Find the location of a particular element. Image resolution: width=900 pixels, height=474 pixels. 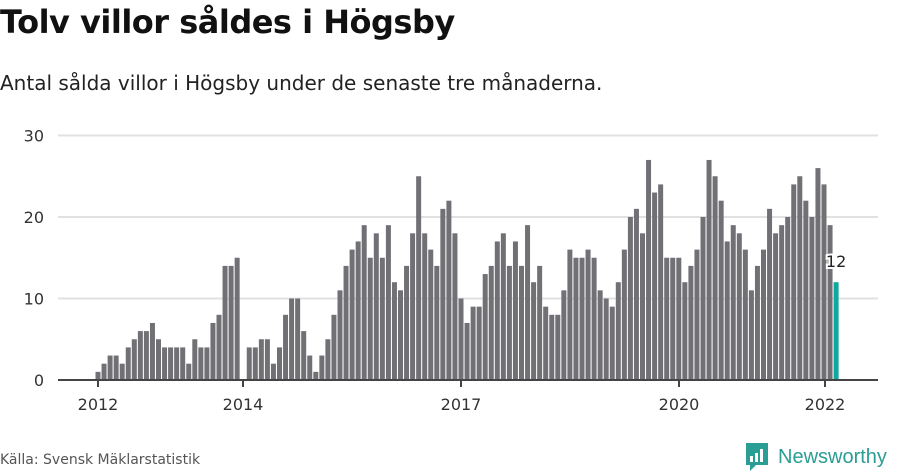

x-tick-label: 2017 is located at coordinates (461, 404).